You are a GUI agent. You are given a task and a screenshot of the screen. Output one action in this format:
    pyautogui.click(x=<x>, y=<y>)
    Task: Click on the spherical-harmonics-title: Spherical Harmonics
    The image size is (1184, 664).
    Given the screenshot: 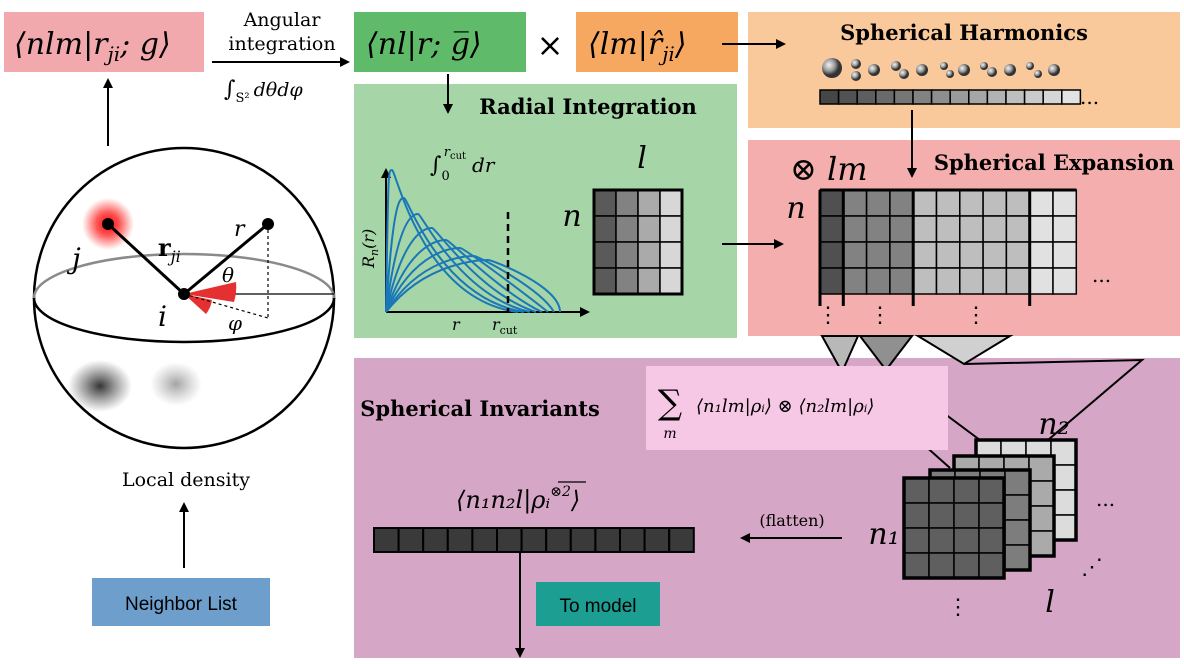 What is the action you would take?
    pyautogui.click(x=964, y=32)
    